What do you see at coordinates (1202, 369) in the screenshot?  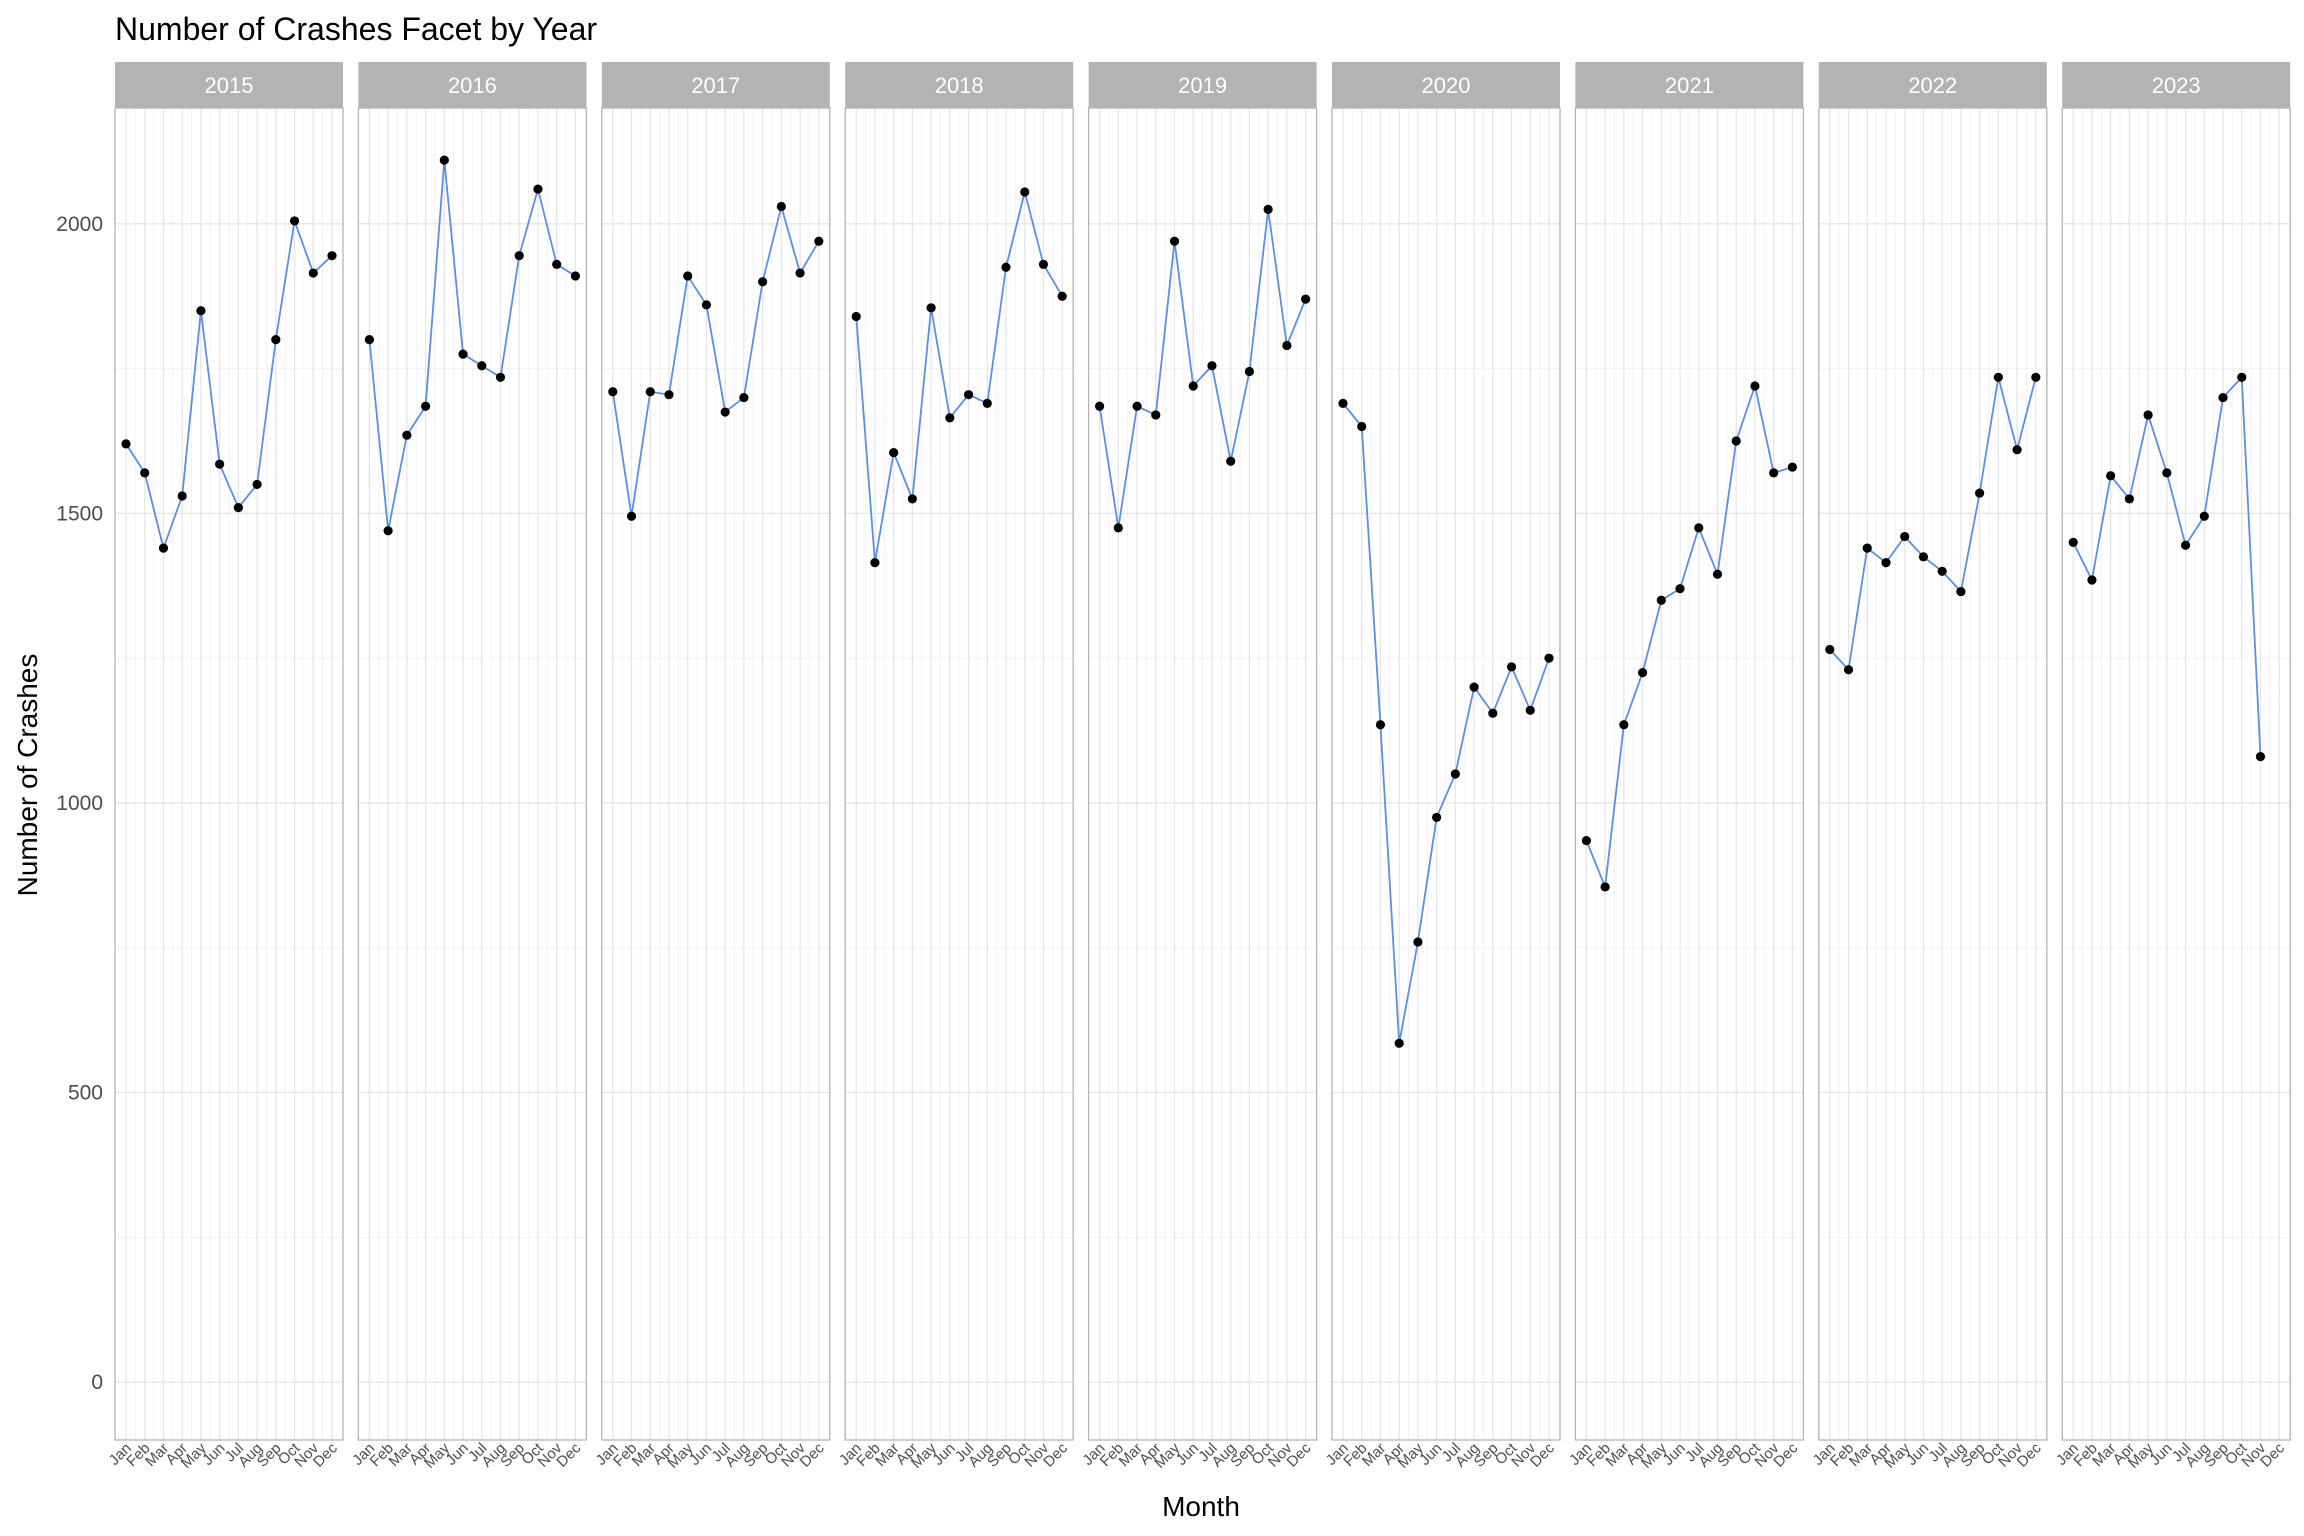 I see `series-line-2019` at bounding box center [1202, 369].